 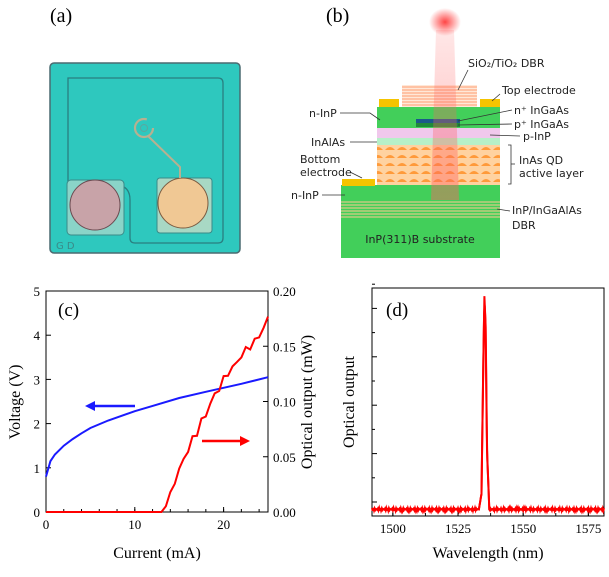 I want to click on x-tick-label: 1500, so click(x=393, y=528).